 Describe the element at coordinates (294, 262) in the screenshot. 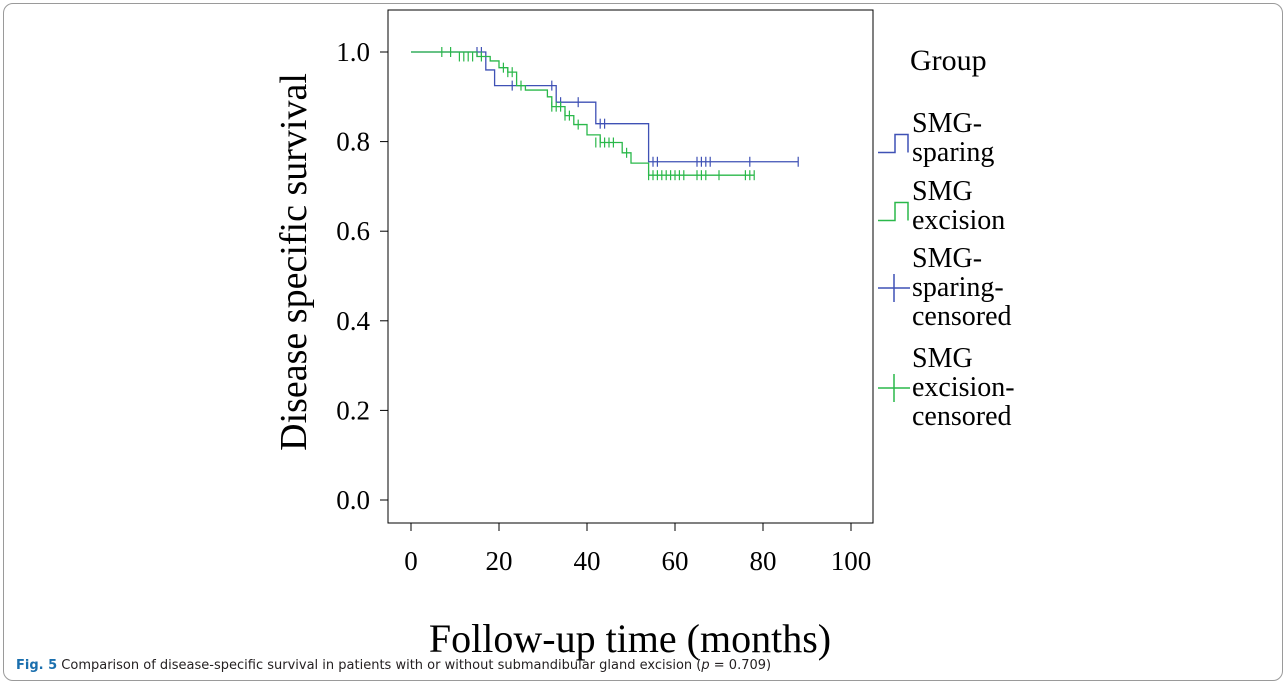

I see `y-axis-label: Disease specific survival` at that location.